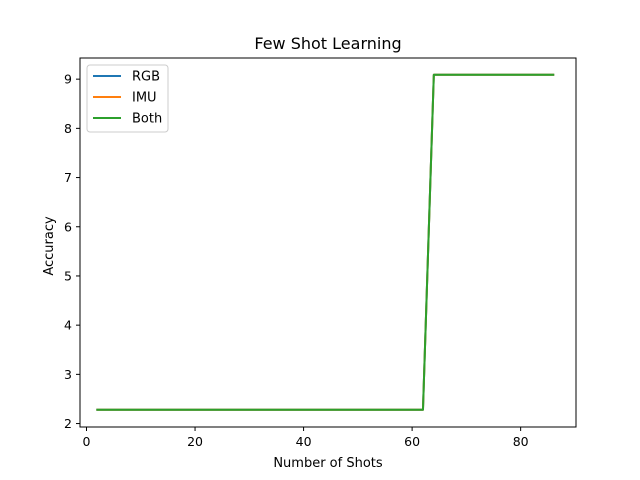 This screenshot has height=480, width=640. Describe the element at coordinates (521, 441) in the screenshot. I see `x-tick-label: 80` at that location.